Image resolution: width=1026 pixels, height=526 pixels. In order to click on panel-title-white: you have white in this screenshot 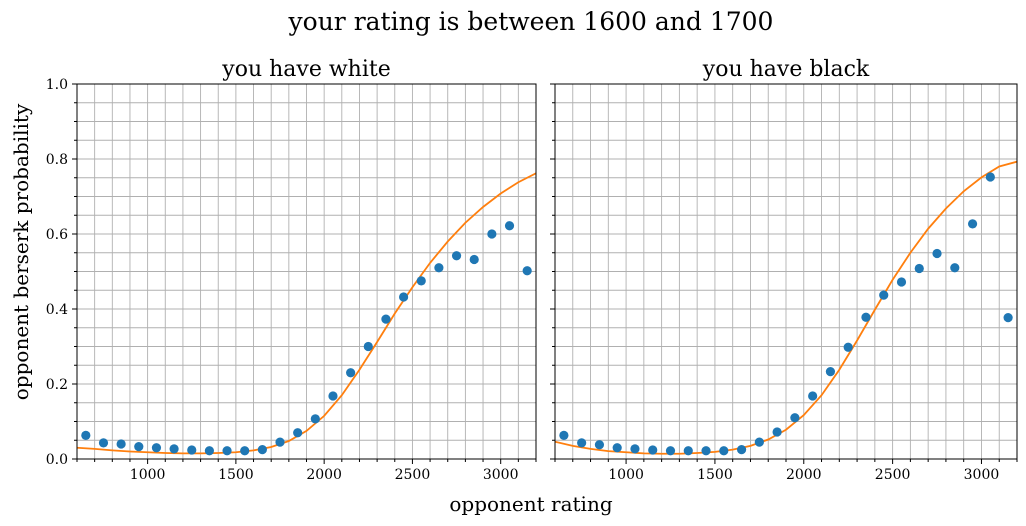, I will do `click(305, 69)`.